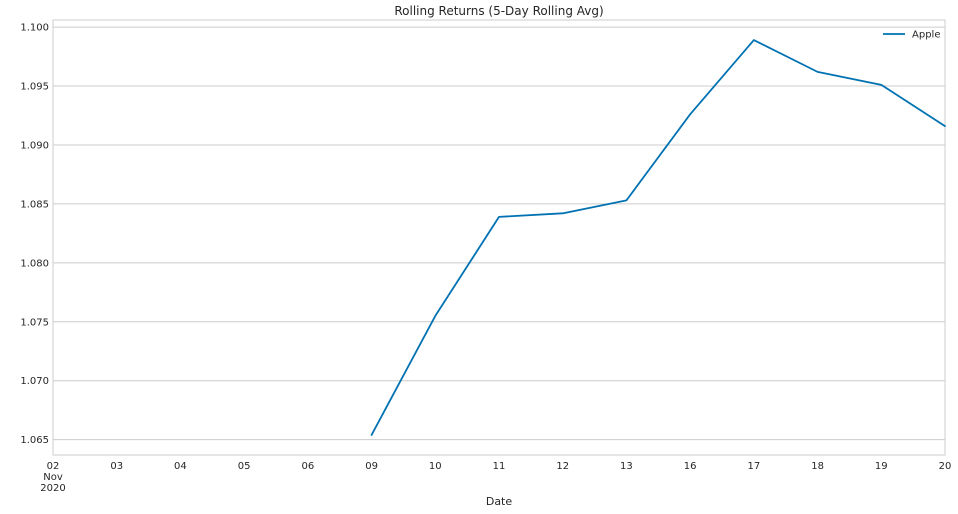 The width and height of the screenshot is (958, 514). What do you see at coordinates (180, 466) in the screenshot?
I see `x-tick-label: 04` at bounding box center [180, 466].